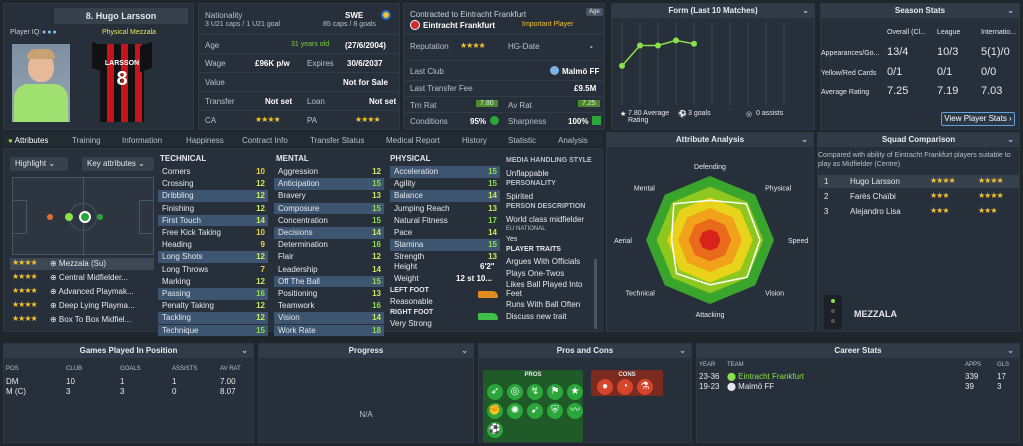  Describe the element at coordinates (445, 196) in the screenshot. I see `attribute-row: Balance 14` at that location.